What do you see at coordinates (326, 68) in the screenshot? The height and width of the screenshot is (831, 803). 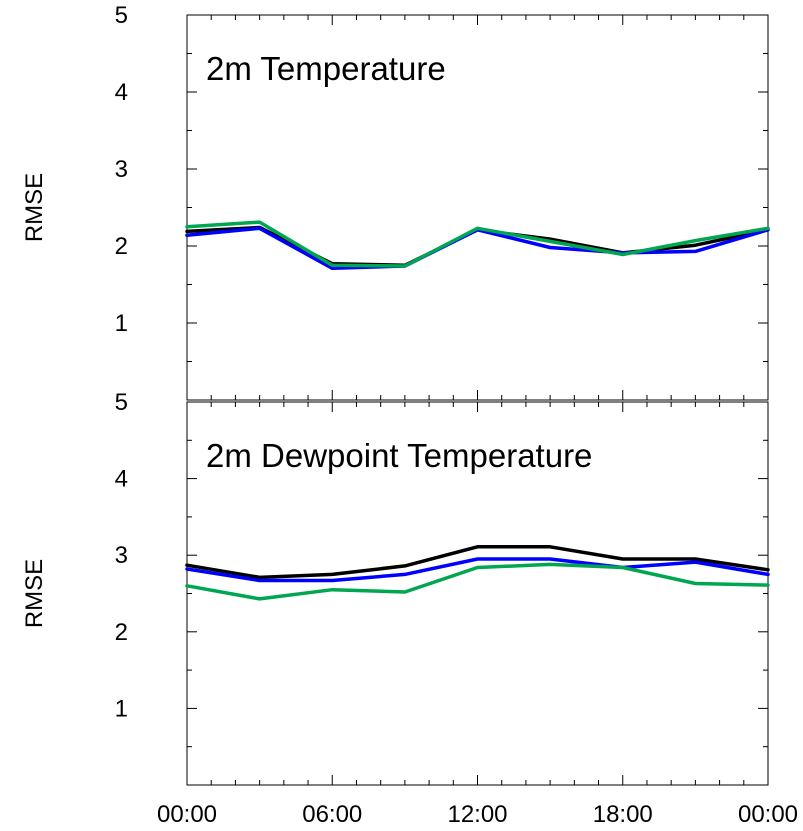 I see `panel-title: 2m Temperature` at bounding box center [326, 68].